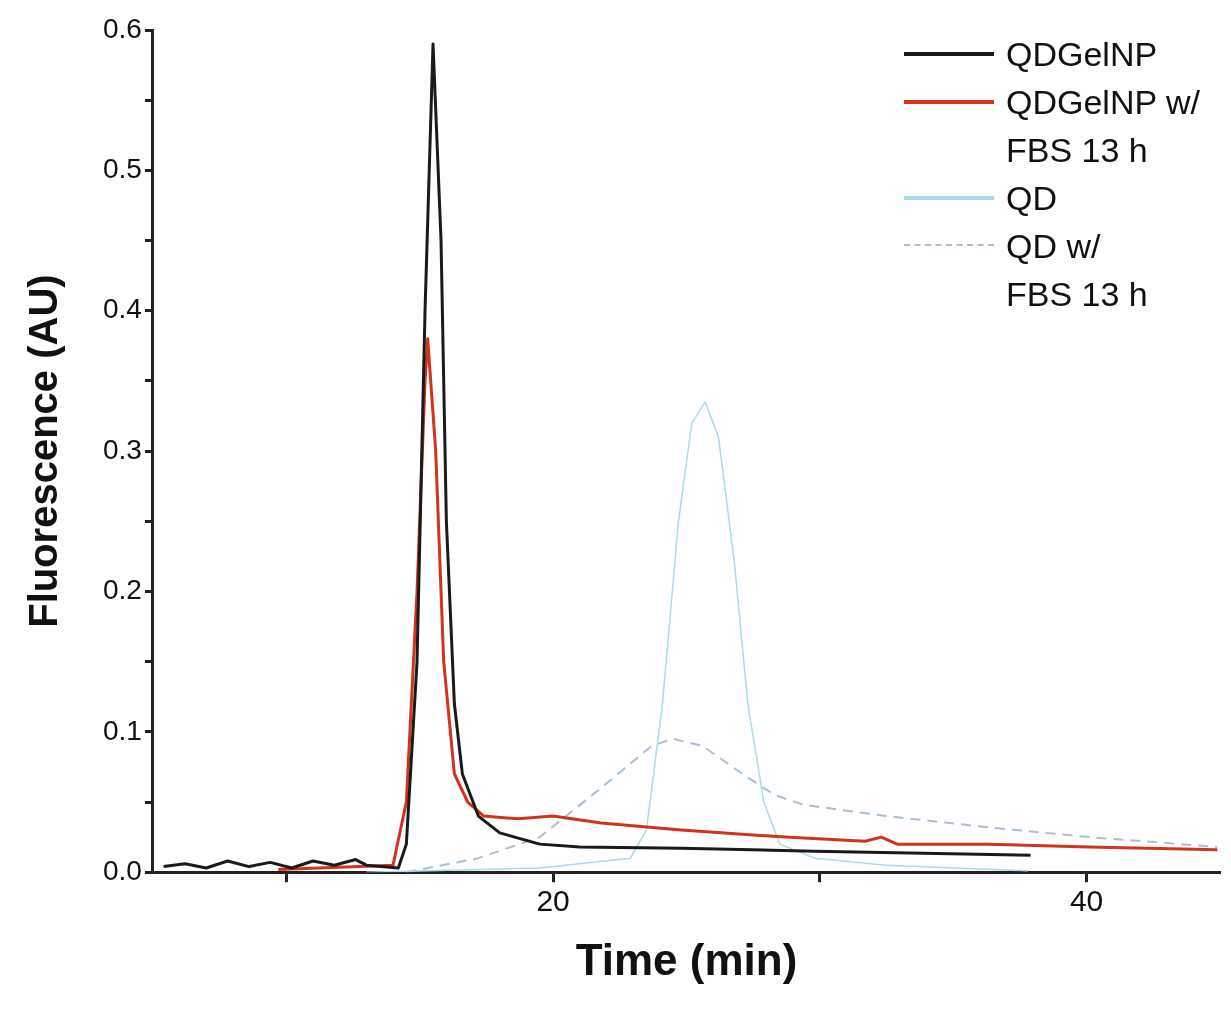 Image resolution: width=1231 pixels, height=1011 pixels. I want to click on y-tick-label: 0.5, so click(122, 169).